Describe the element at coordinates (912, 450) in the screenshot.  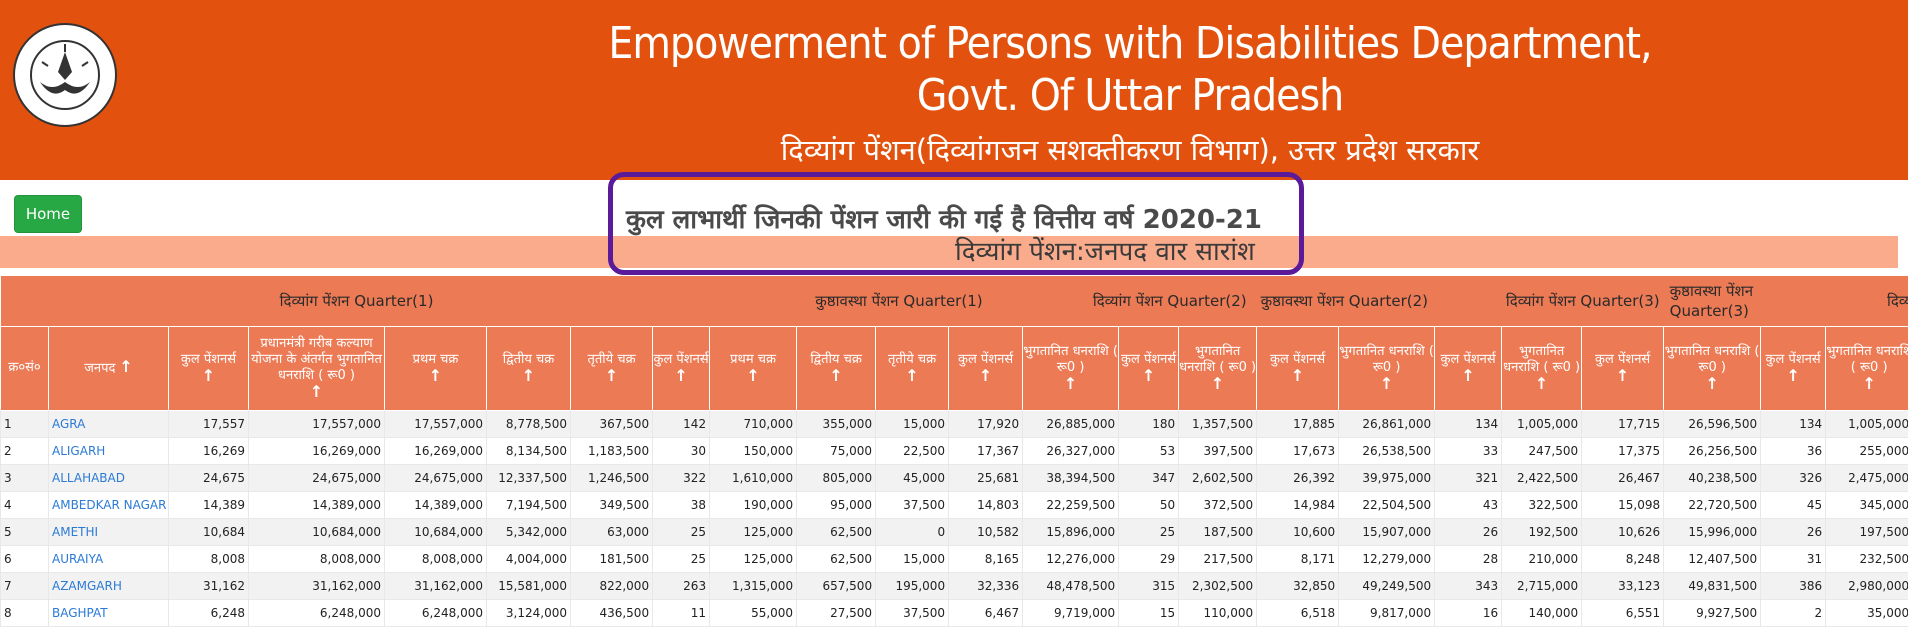
I see `table-cell: 22,500` at that location.